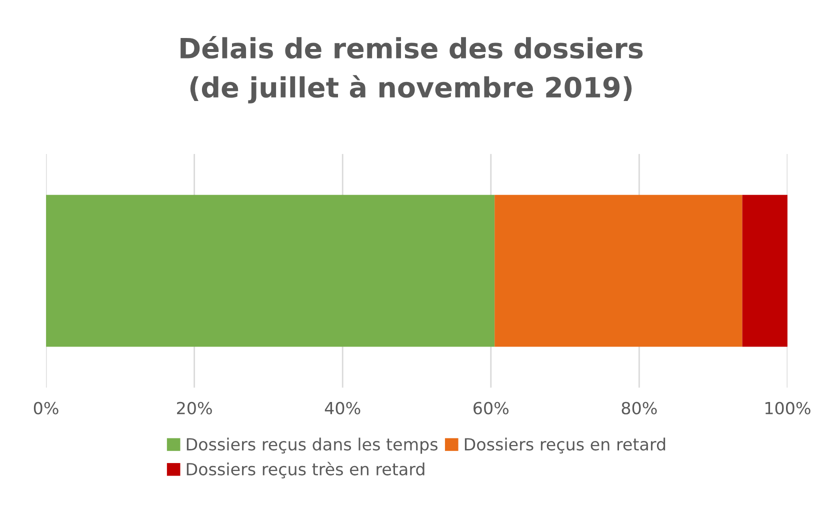 The height and width of the screenshot is (531, 822). Describe the element at coordinates (342, 408) in the screenshot. I see `x-tick-label: 40%` at that location.